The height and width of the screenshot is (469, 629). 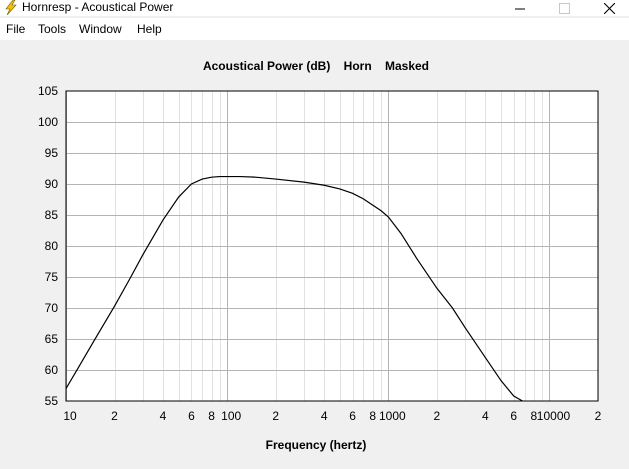 What do you see at coordinates (52, 215) in the screenshot?
I see `y-tick-label: 85` at bounding box center [52, 215].